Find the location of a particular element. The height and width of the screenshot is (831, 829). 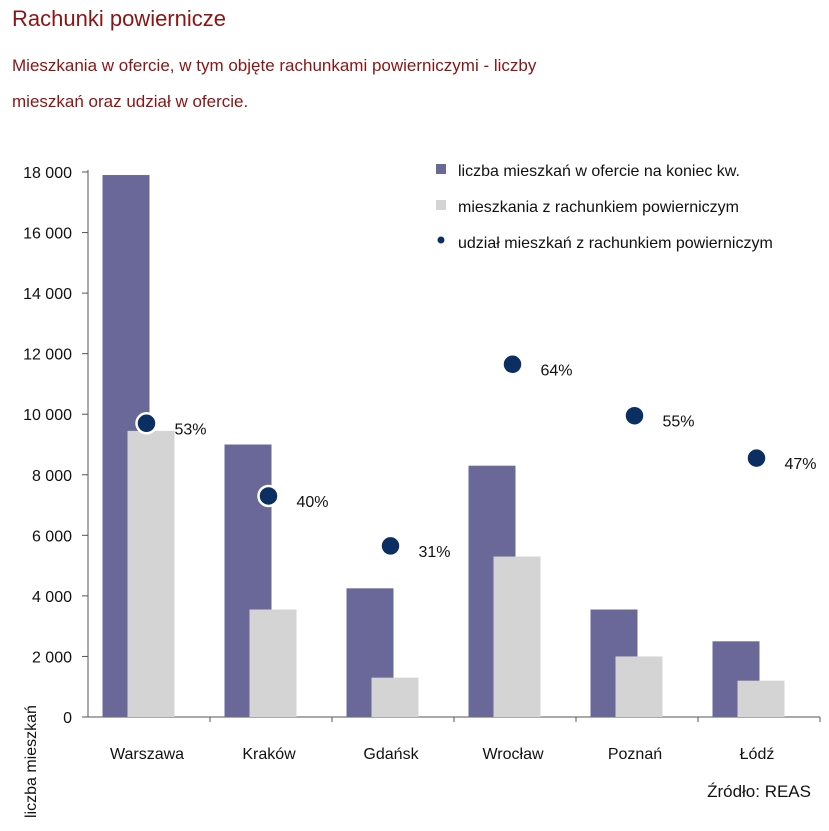

y-tick-label: 8 000 is located at coordinates (52, 476).